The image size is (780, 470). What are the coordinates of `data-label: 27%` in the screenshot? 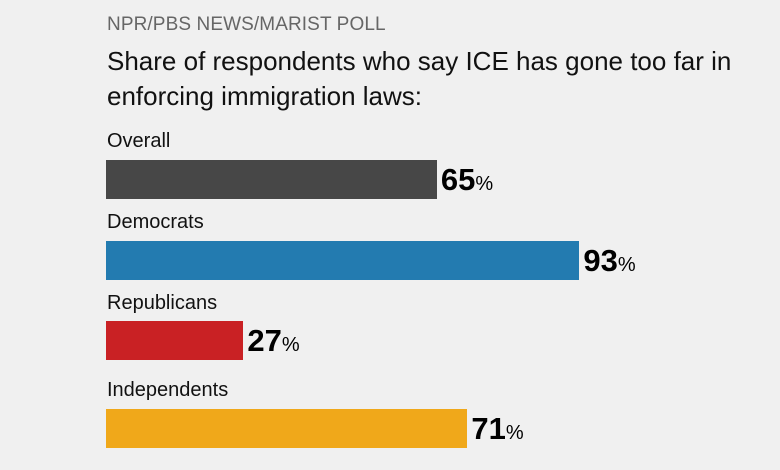 It's located at (273, 340).